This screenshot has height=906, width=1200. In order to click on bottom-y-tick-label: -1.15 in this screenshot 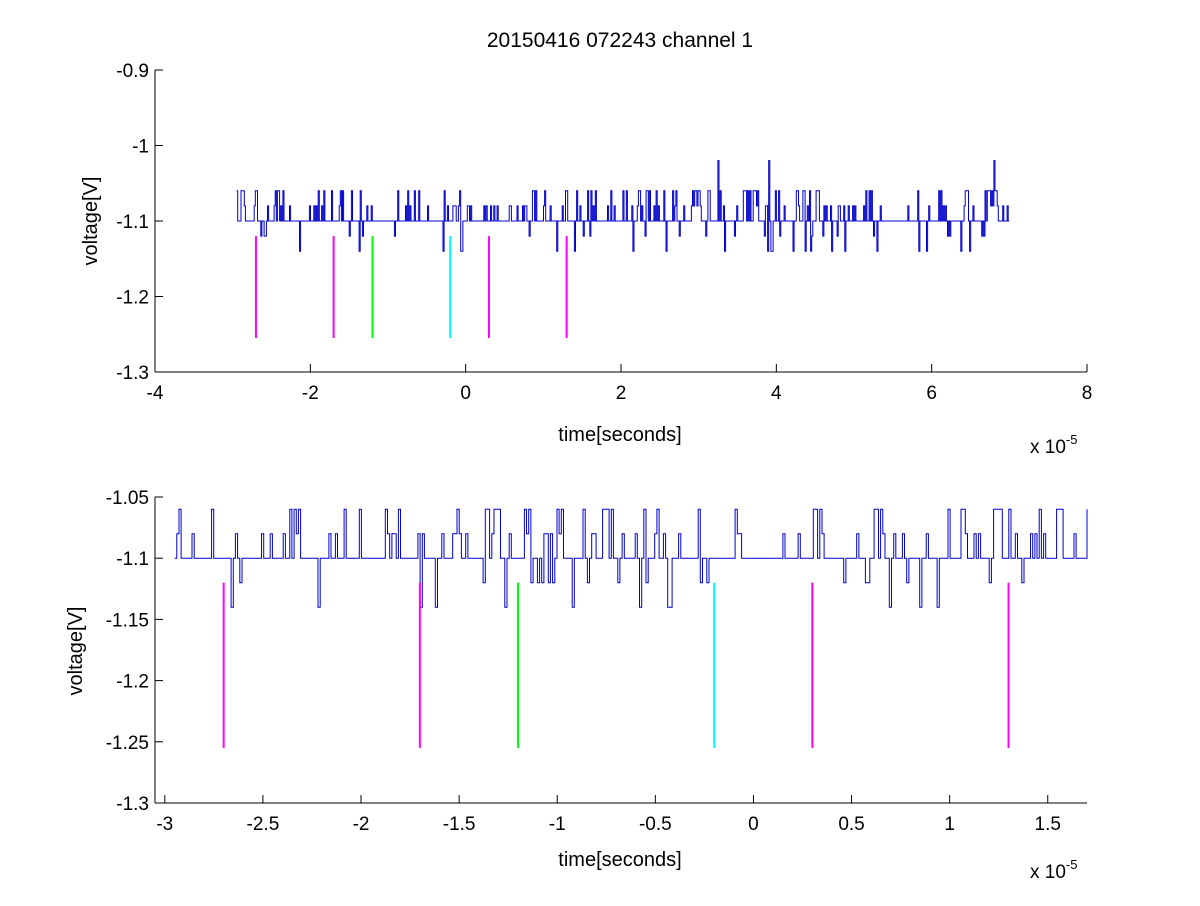, I will do `click(127, 620)`.